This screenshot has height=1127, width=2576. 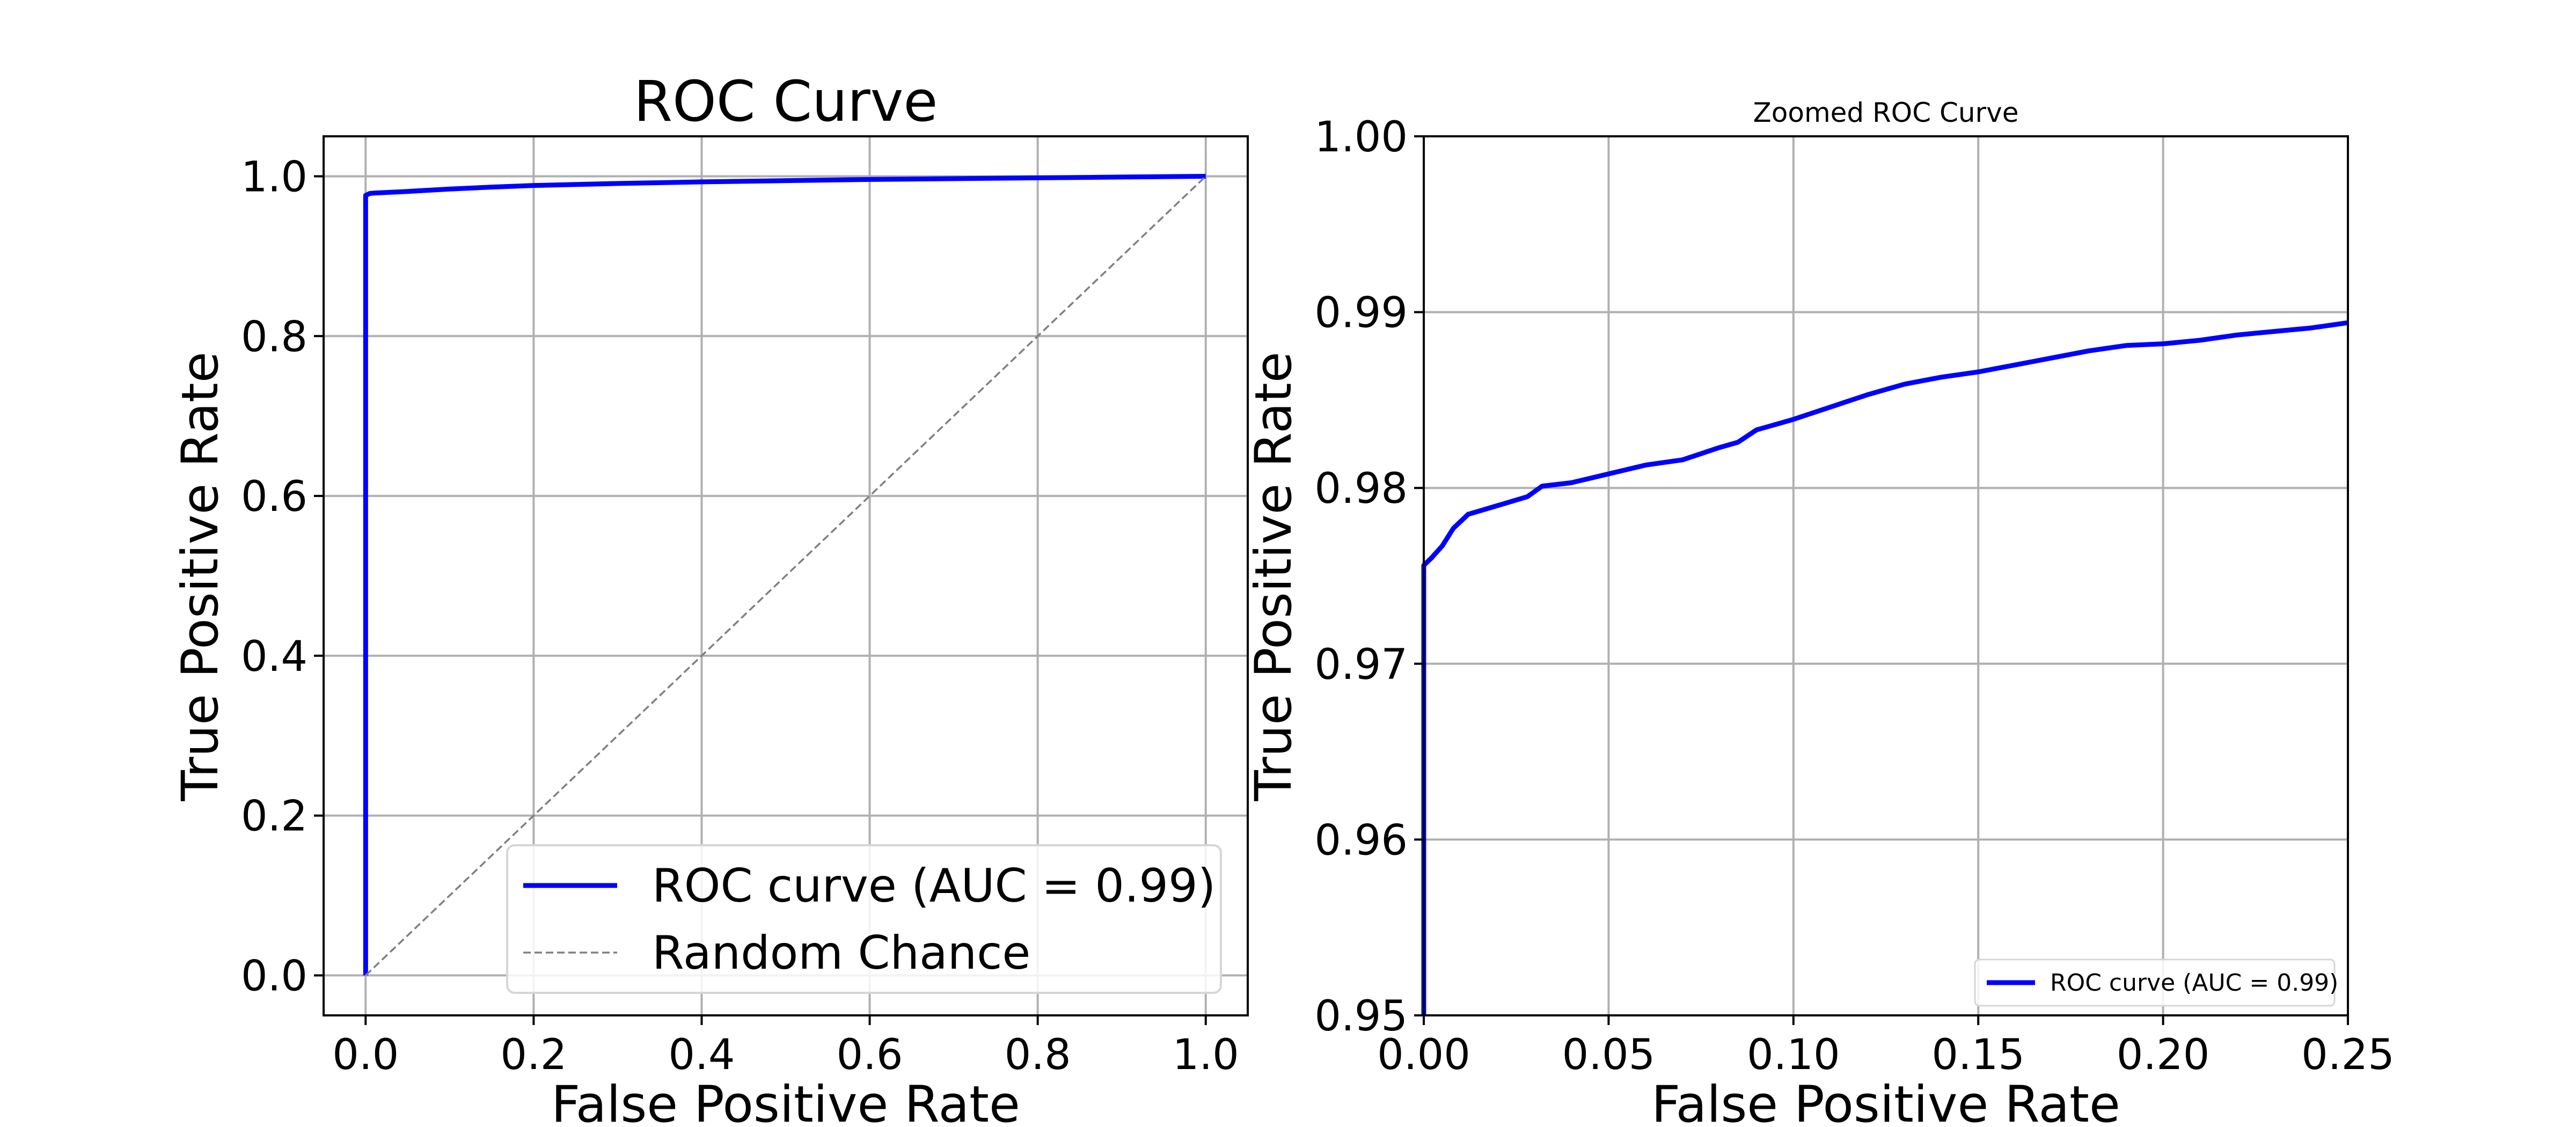 What do you see at coordinates (1361, 137) in the screenshot?
I see `y-tick-label: 1.00` at bounding box center [1361, 137].